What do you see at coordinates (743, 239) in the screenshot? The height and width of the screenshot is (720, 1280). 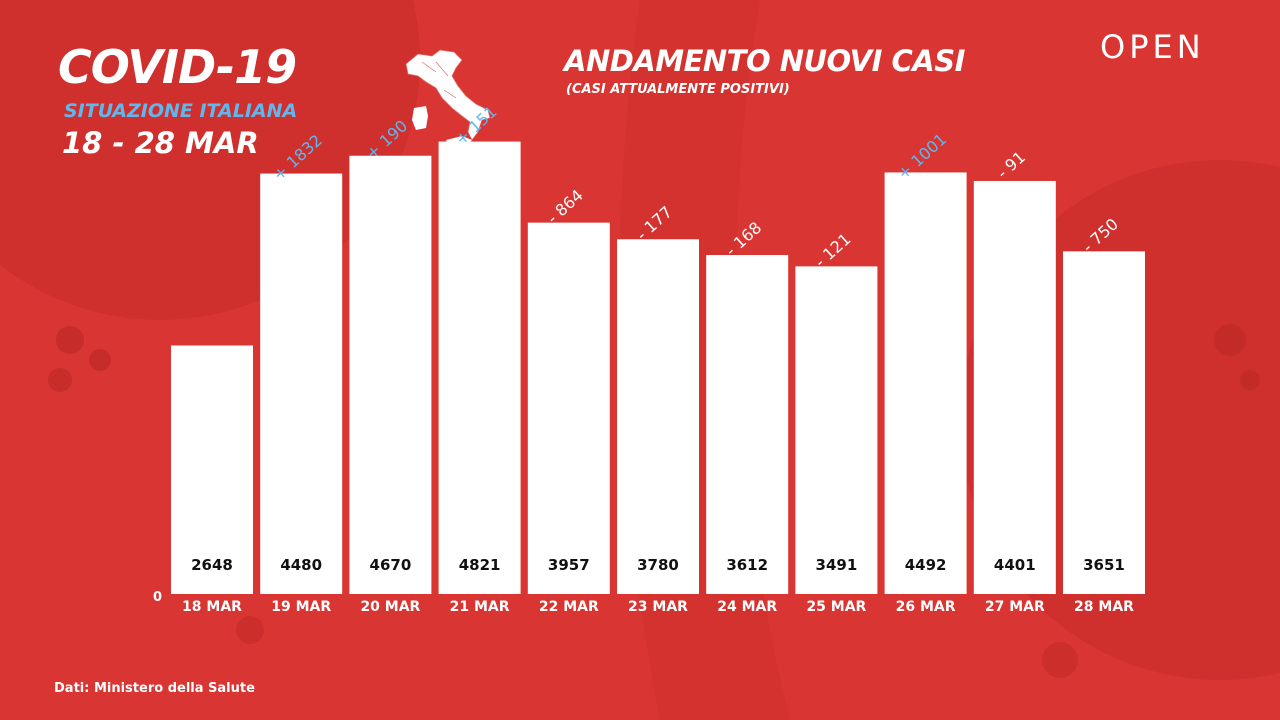 I see `change-label: - 168` at bounding box center [743, 239].